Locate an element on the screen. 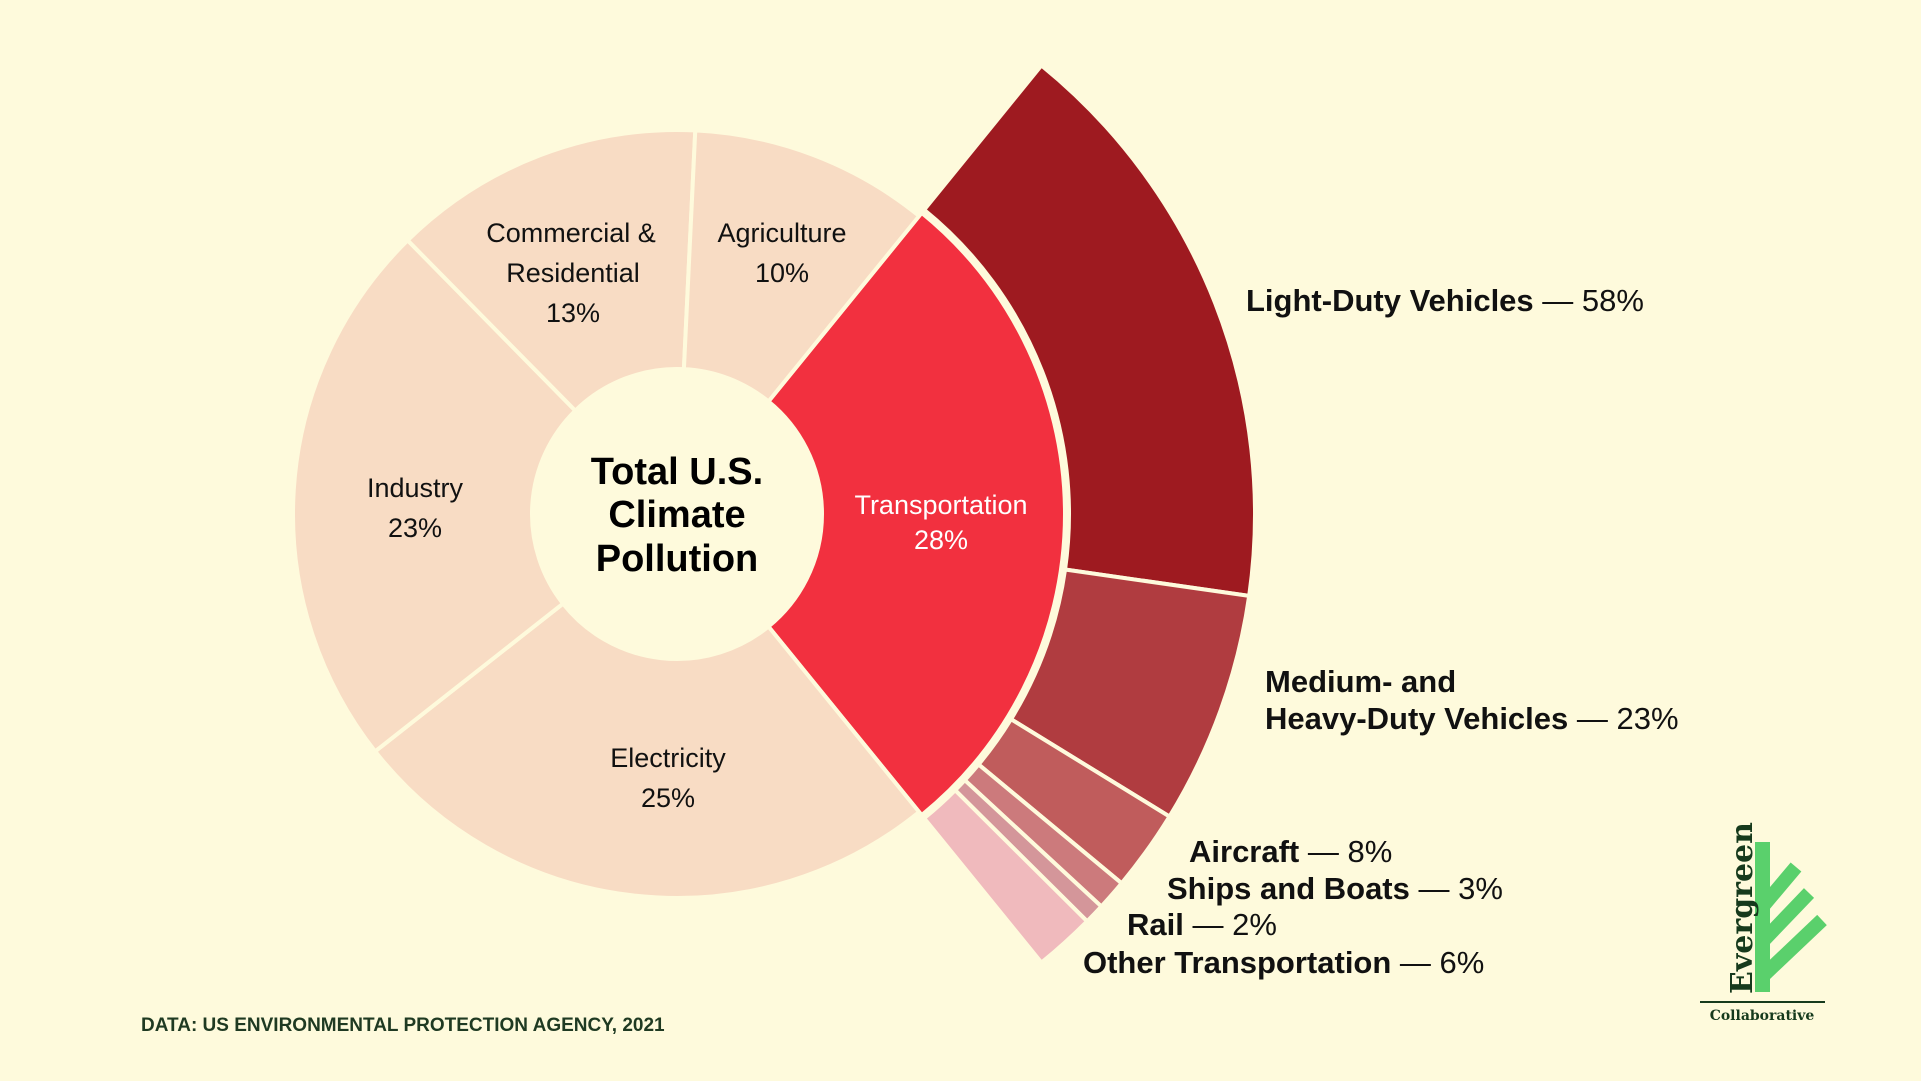  rail-value: — 2% is located at coordinates (1230, 924).